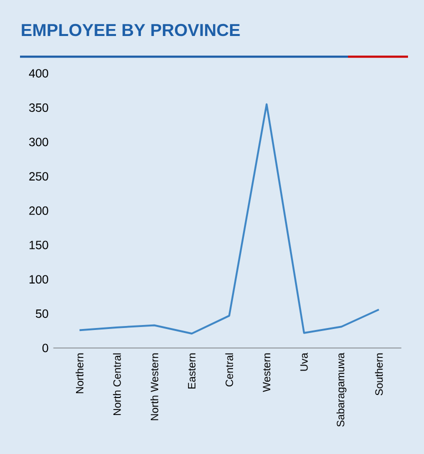 The width and height of the screenshot is (424, 454). Describe the element at coordinates (80, 373) in the screenshot. I see `x-tick-label: Northern` at that location.